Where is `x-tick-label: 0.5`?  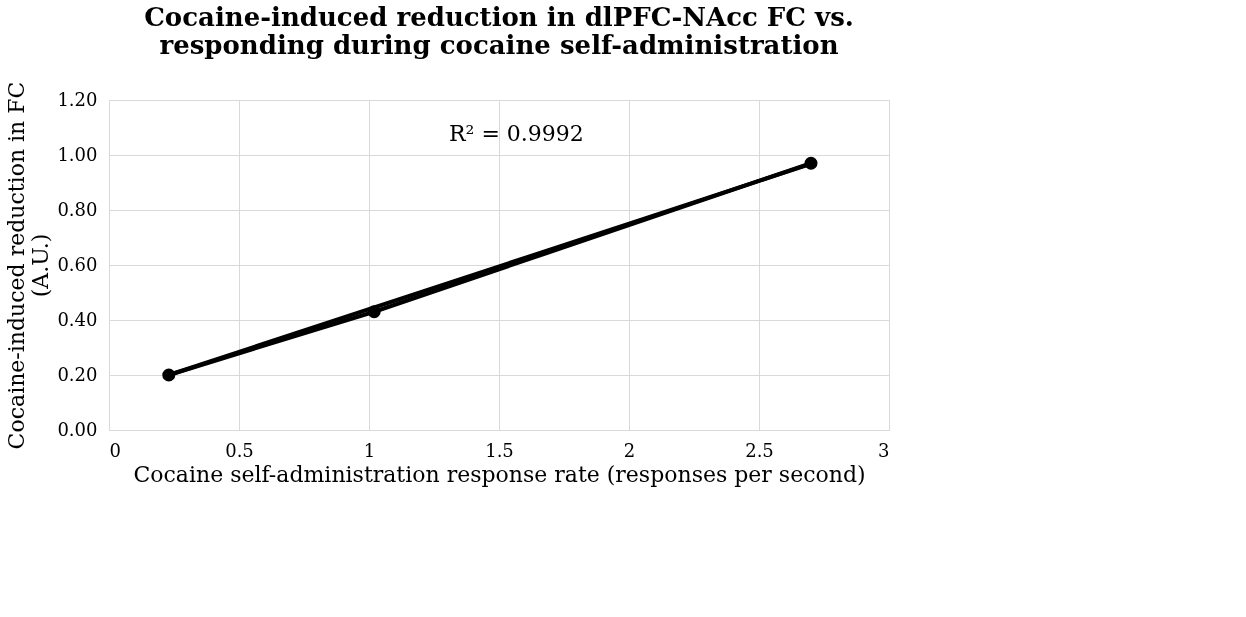
x-tick-label: 0.5 is located at coordinates (239, 450).